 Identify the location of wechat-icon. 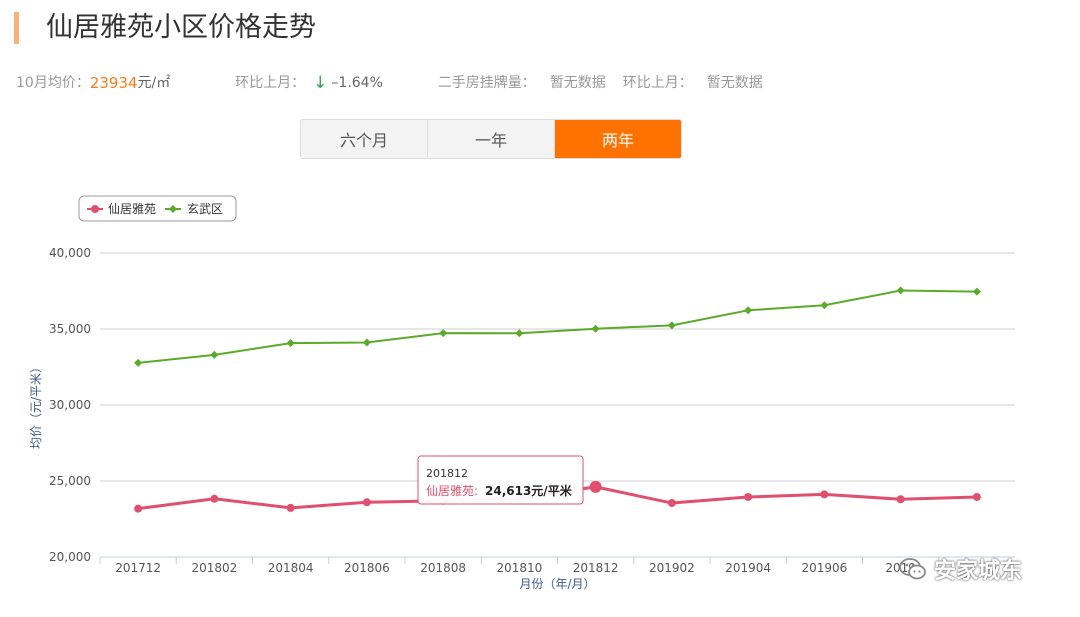
(912, 569).